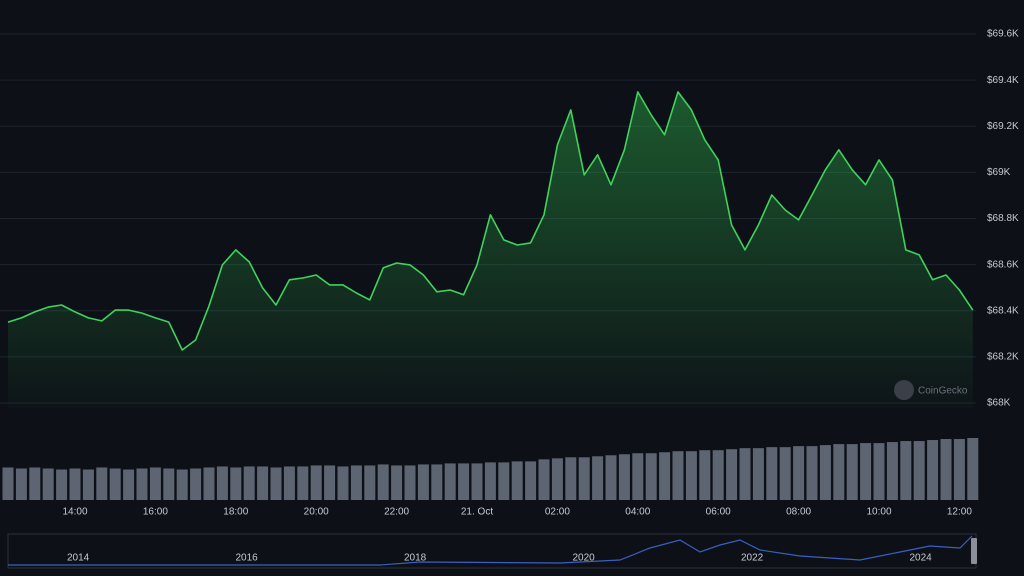  What do you see at coordinates (637, 512) in the screenshot?
I see `x-tick-label: 04:00` at bounding box center [637, 512].